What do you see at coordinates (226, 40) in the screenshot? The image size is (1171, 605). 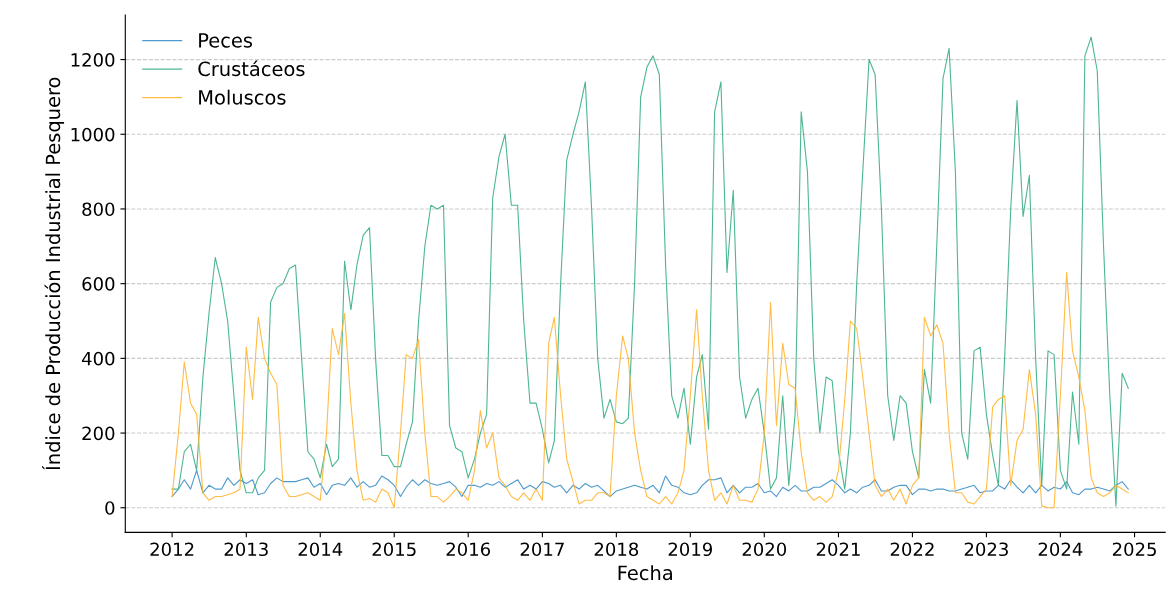 I see `legend-label: Peces` at bounding box center [226, 40].